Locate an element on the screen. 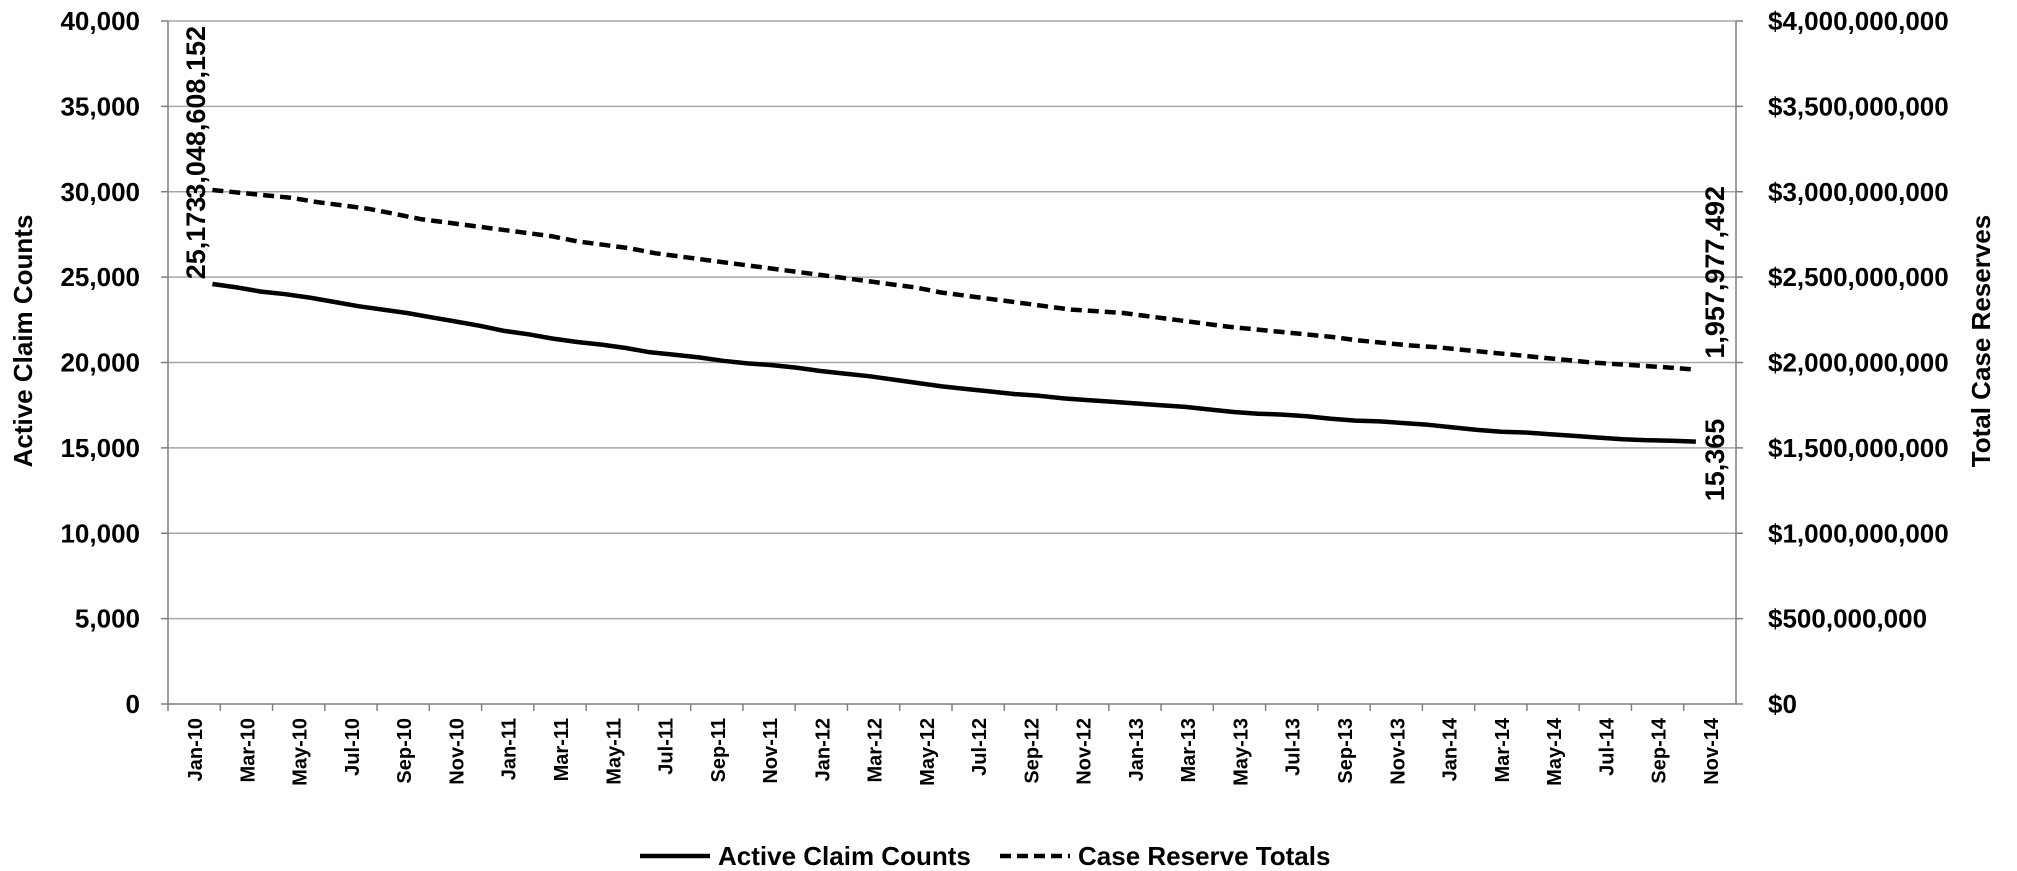  x-tick-label: Jul-10 is located at coordinates (353, 747).